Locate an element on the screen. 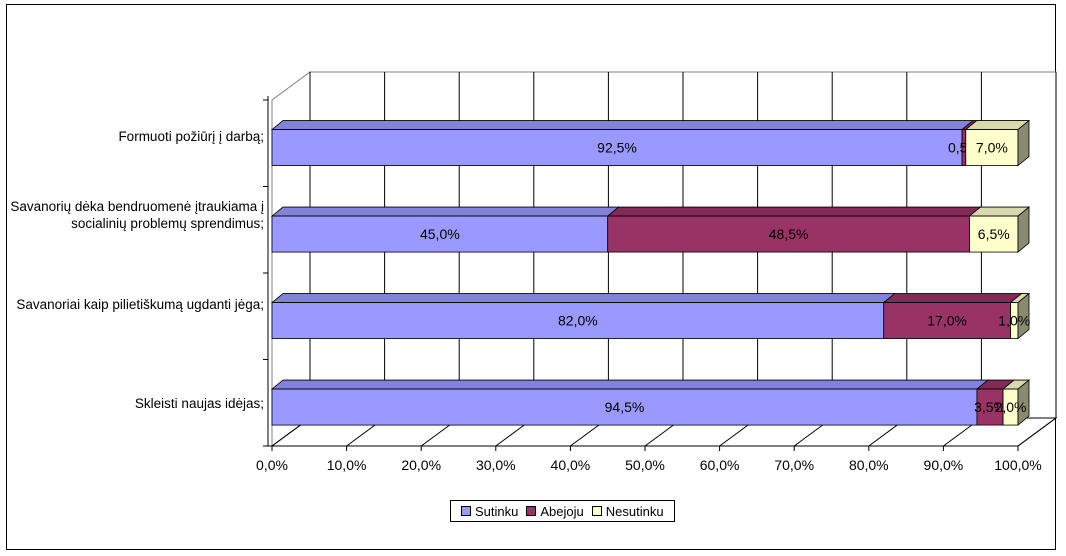  x-tick-label: 30,0% is located at coordinates (496, 465).